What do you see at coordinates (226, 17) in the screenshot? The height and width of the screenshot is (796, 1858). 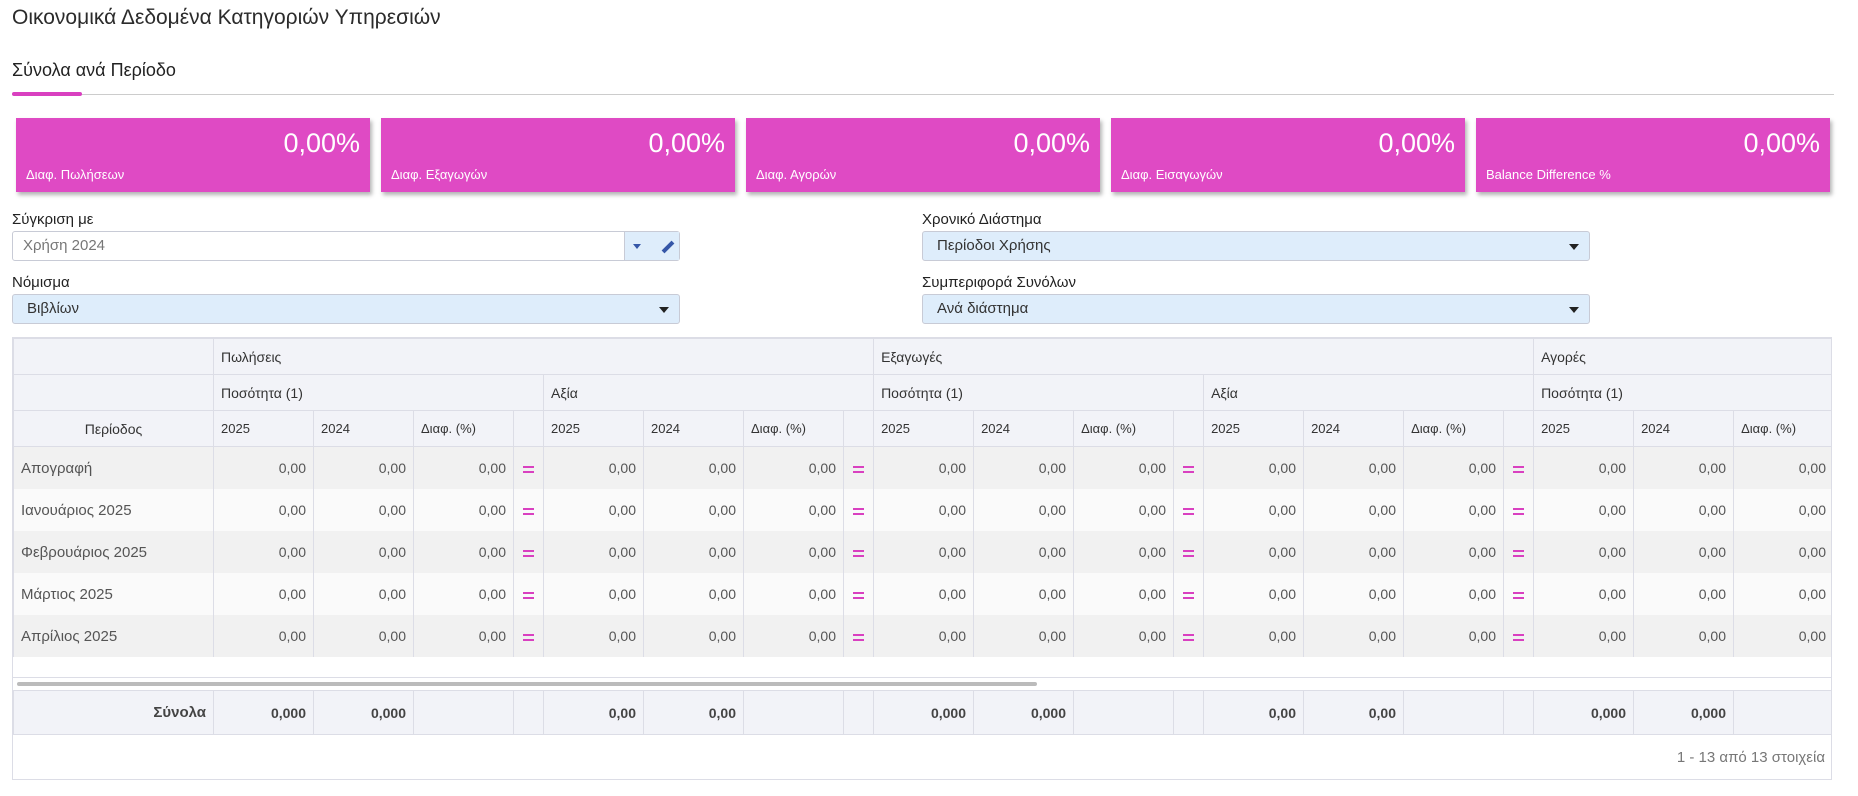 I see `page-title: Οικονομικά Δεδομένα Κατηγοριών Υπηρεσιών` at bounding box center [226, 17].